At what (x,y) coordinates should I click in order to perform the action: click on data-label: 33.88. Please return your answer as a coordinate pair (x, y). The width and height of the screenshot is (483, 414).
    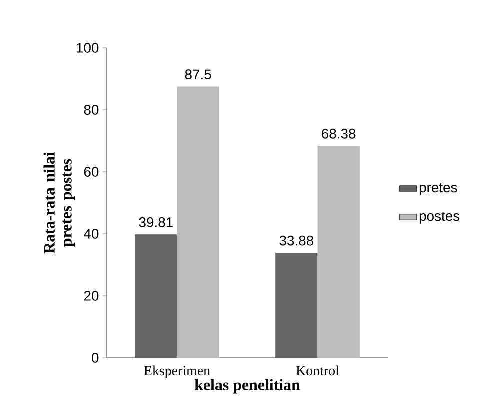
    Looking at the image, I should click on (297, 241).